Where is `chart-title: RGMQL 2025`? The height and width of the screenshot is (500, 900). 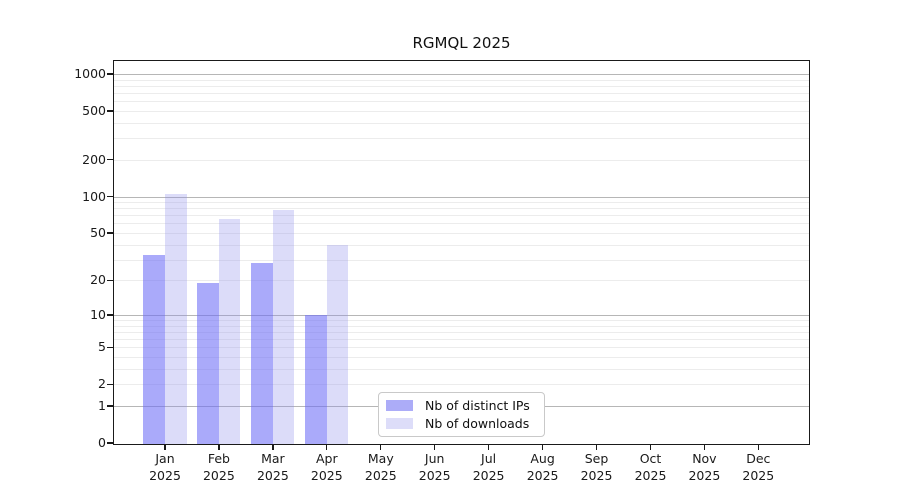 chart-title: RGMQL 2025 is located at coordinates (461, 43).